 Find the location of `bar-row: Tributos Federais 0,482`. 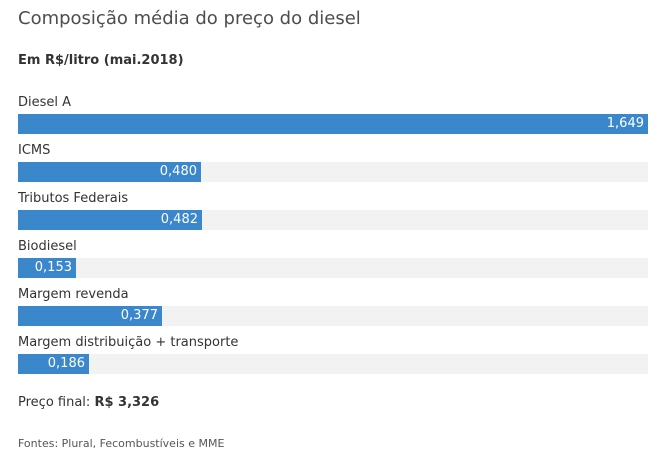

bar-row: Tributos Federais 0,482 is located at coordinates (333, 210).